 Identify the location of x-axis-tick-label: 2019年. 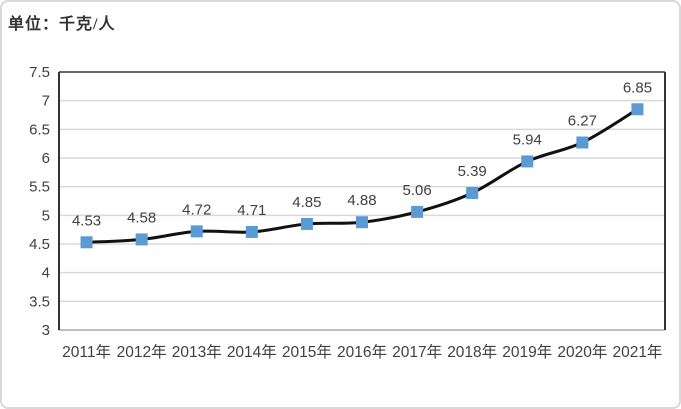
(527, 352).